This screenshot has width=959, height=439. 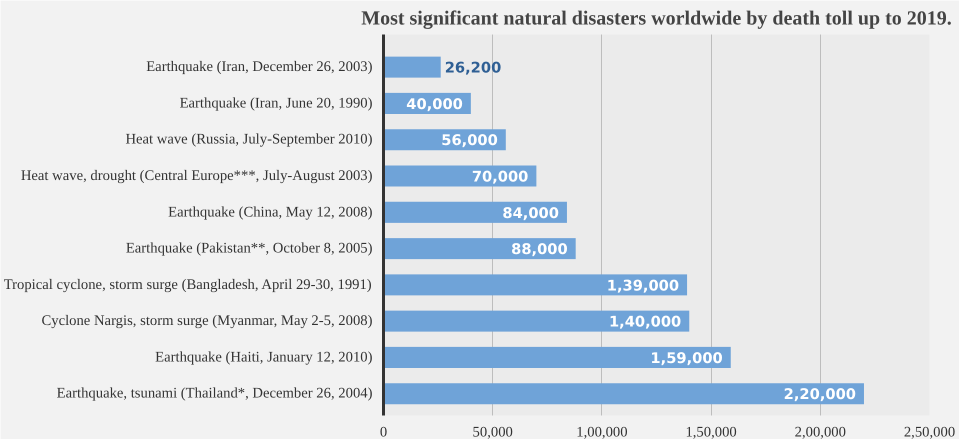 What do you see at coordinates (492, 431) in the screenshot?
I see `x-tick-label: 50,000` at bounding box center [492, 431].